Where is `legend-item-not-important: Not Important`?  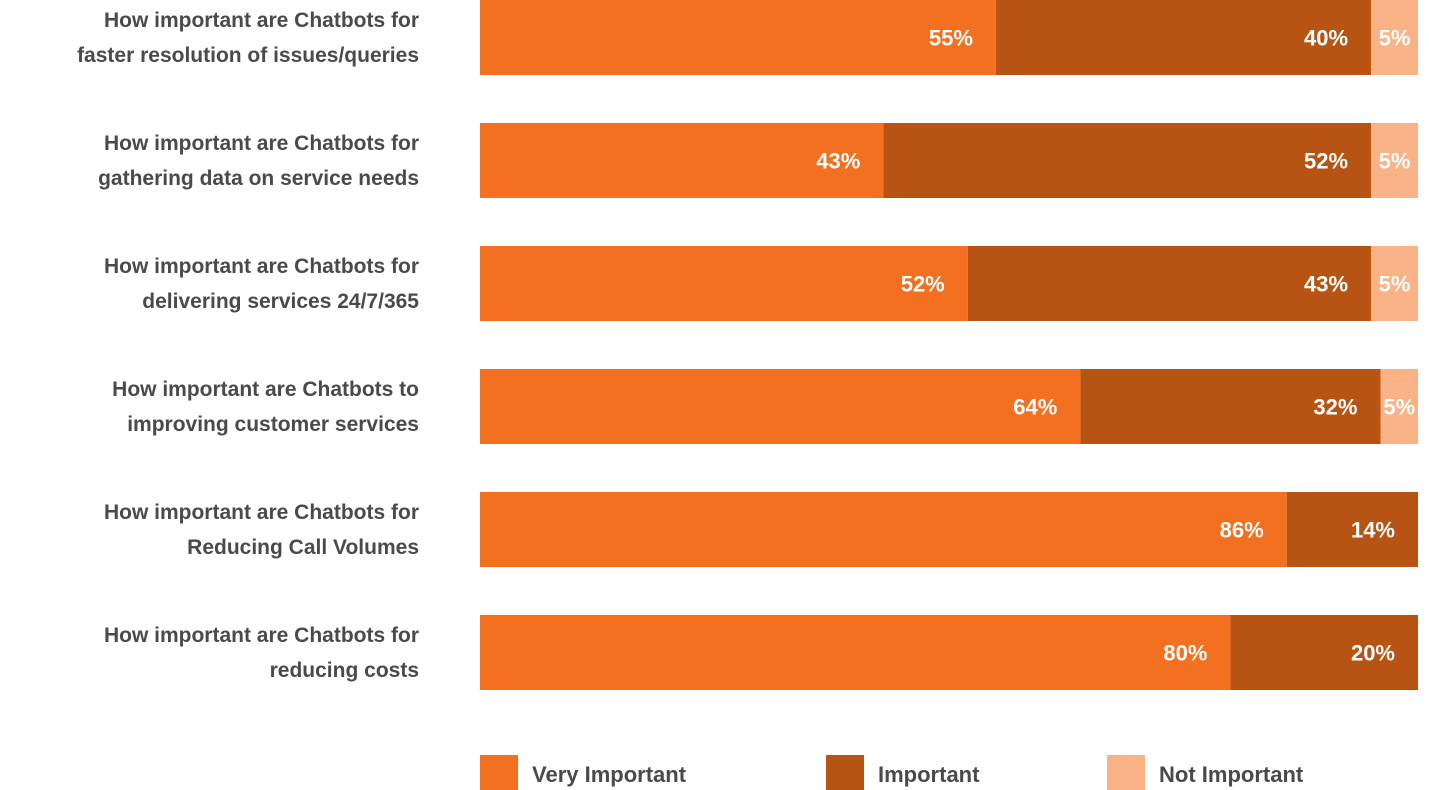
legend-item-not-important: Not Important is located at coordinates (1205, 772).